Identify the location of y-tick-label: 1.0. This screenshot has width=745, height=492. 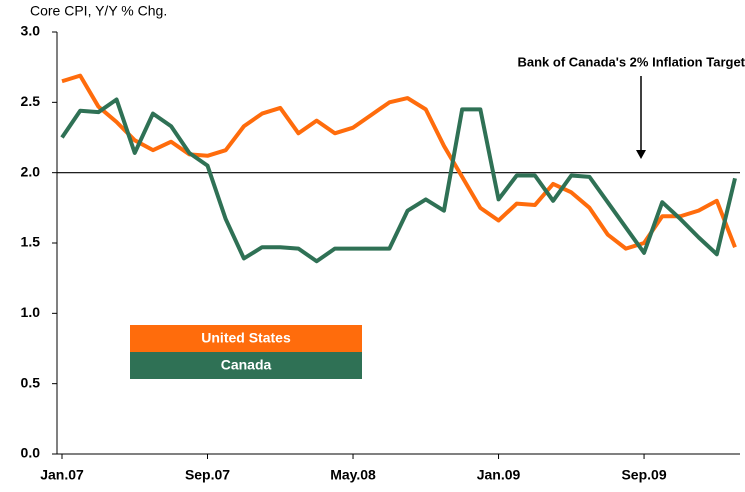
(31, 312).